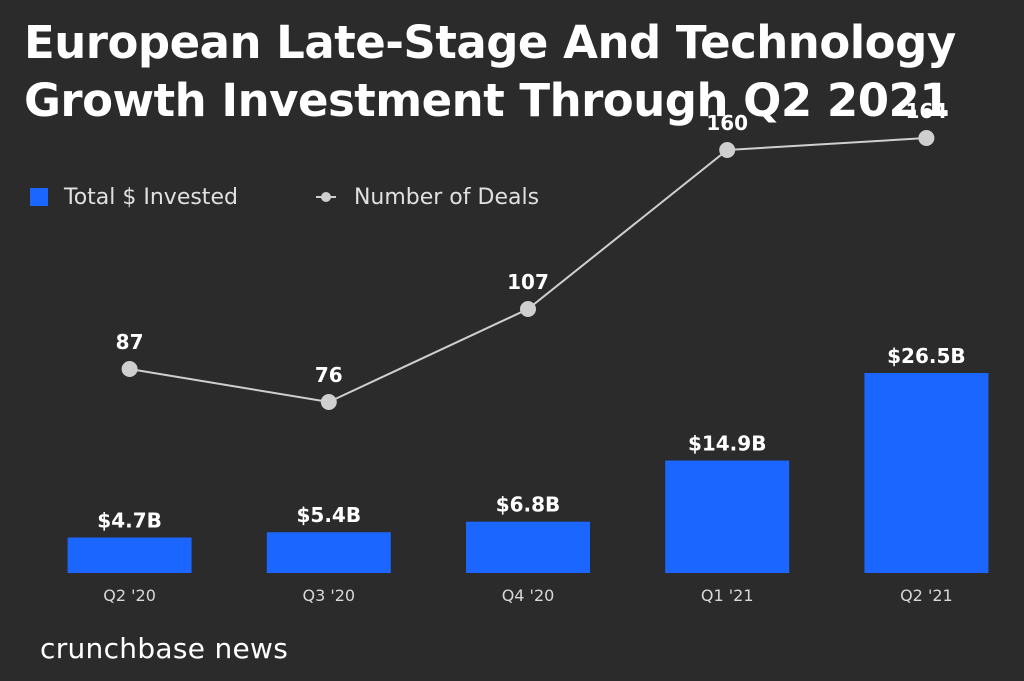  What do you see at coordinates (329, 515) in the screenshot?
I see `bar-value-label-2: $5.4B` at bounding box center [329, 515].